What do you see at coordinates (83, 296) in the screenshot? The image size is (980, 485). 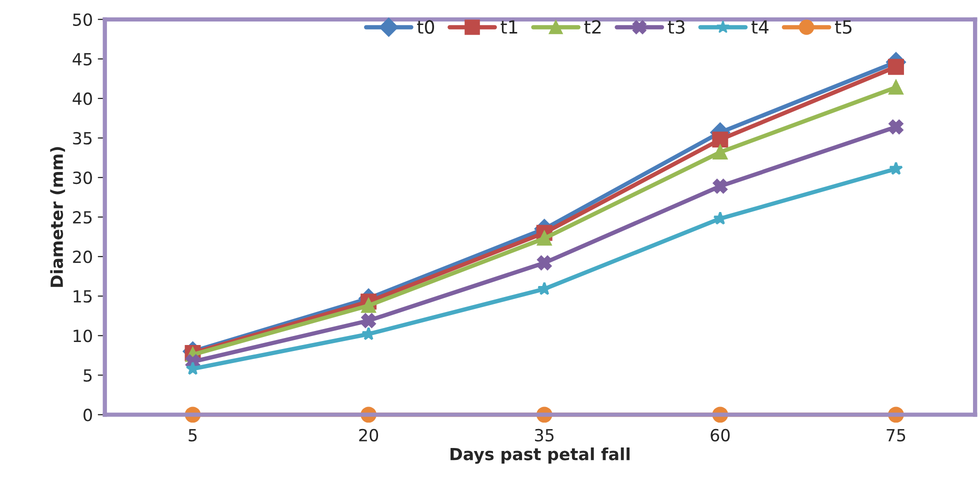 I see `y-tick-label: 15` at bounding box center [83, 296].